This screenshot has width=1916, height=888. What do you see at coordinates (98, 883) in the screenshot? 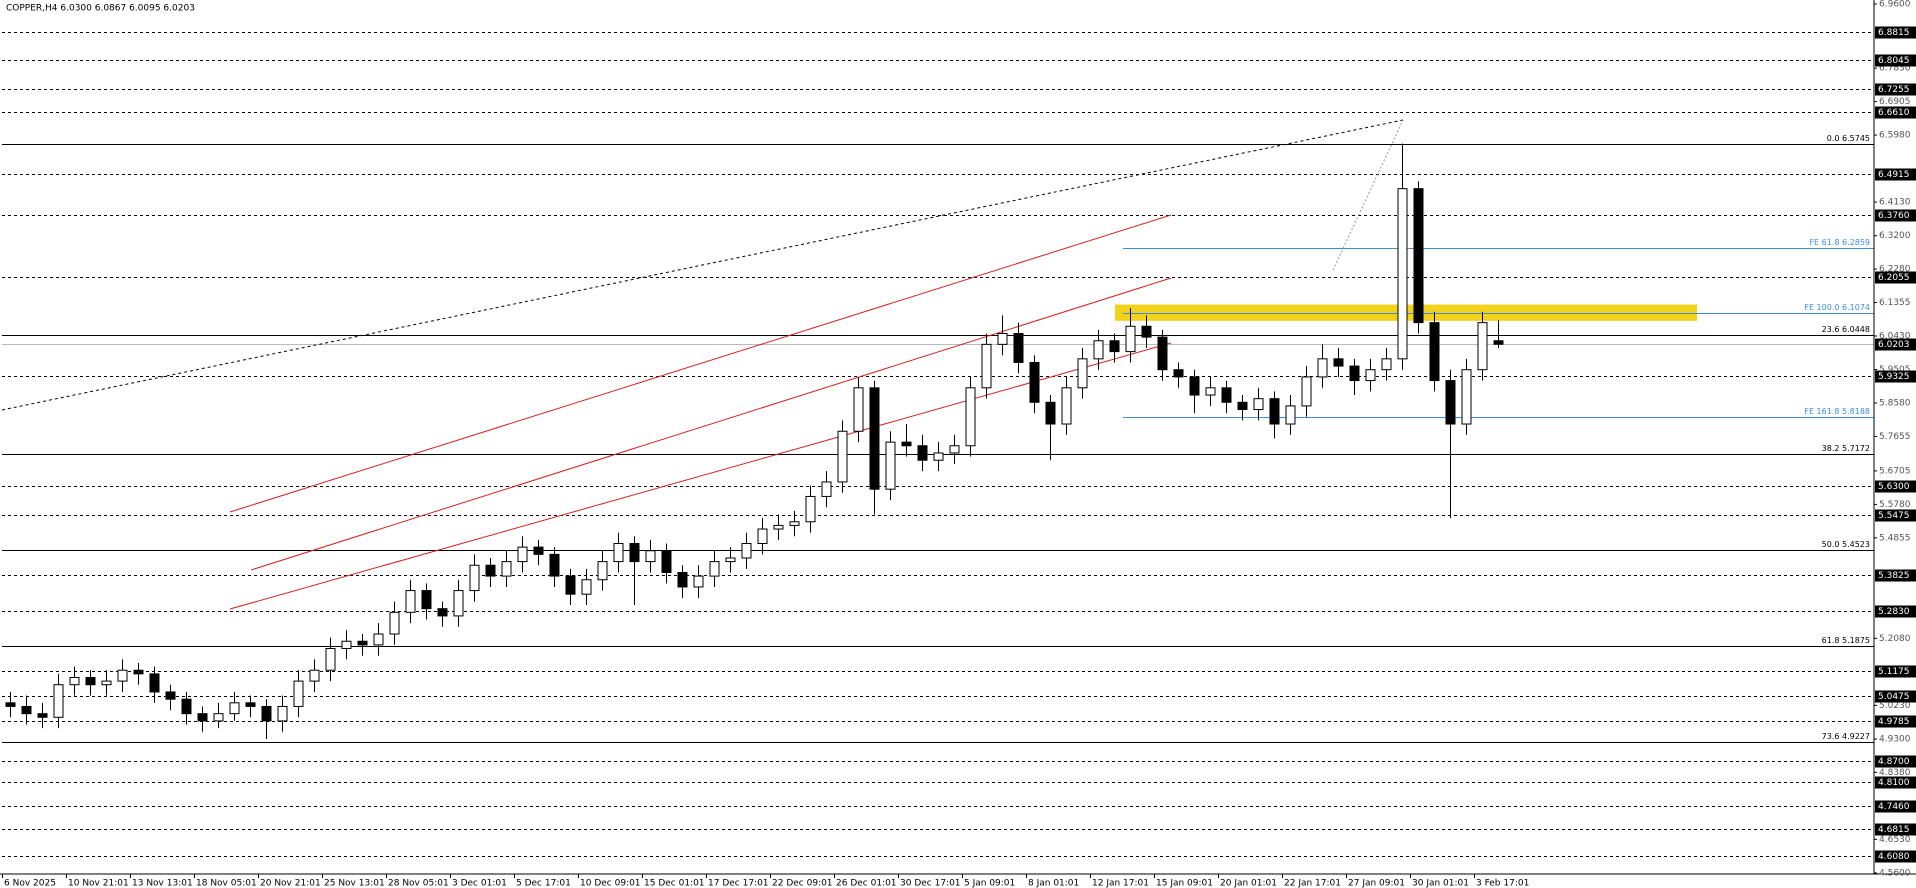
I see `x-tick-label: 10 Nov 21:01` at bounding box center [98, 883].